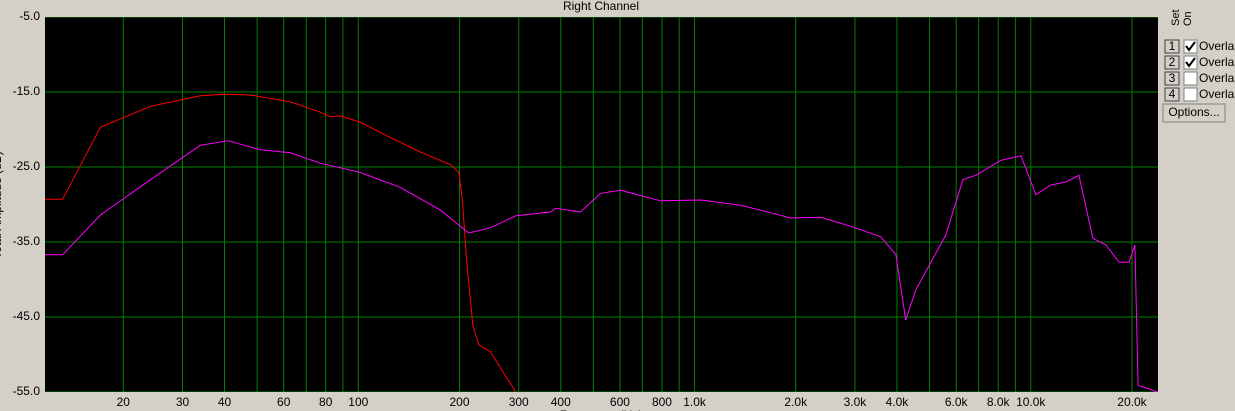 This screenshot has height=411, width=1235. What do you see at coordinates (27, 241) in the screenshot?
I see `y-tick-label: -35.0` at bounding box center [27, 241].